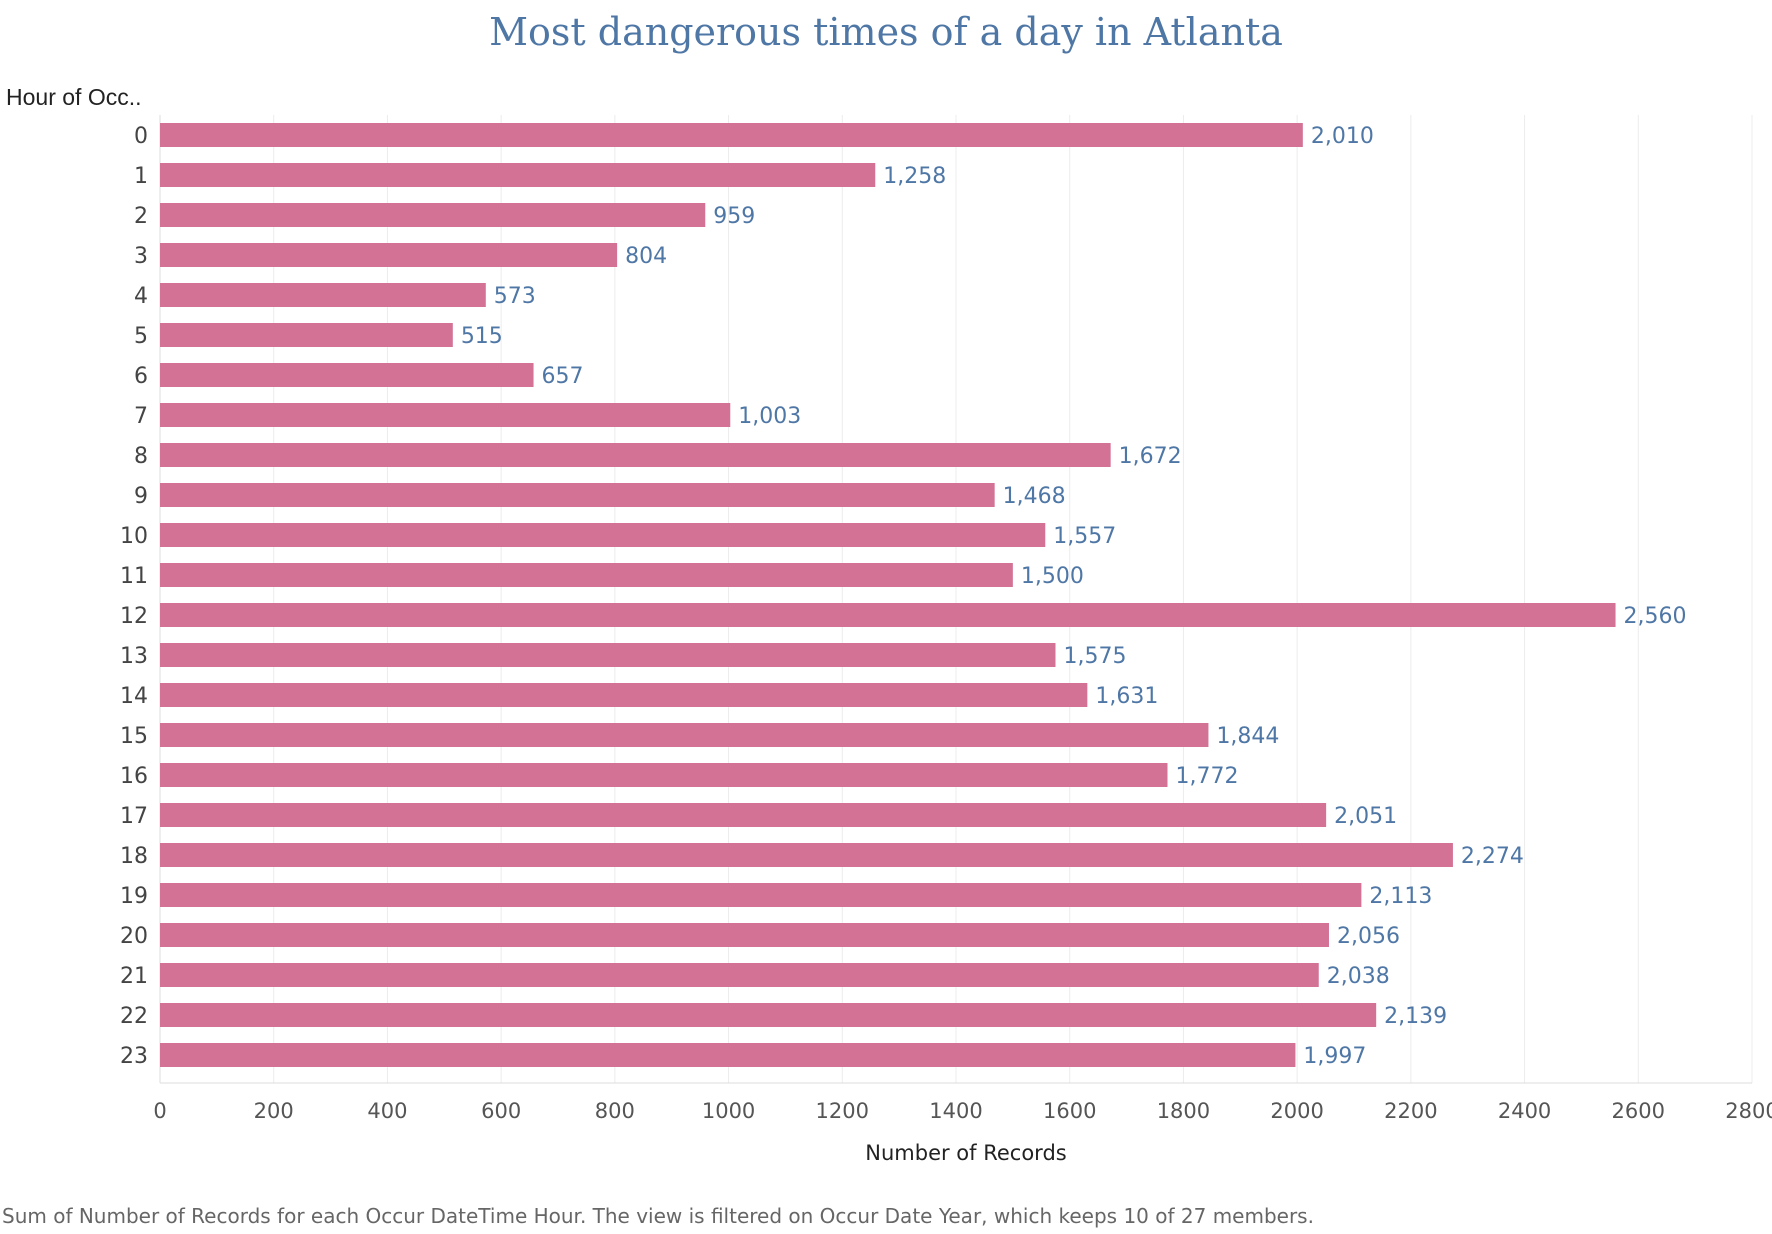 The image size is (1772, 1234). Describe the element at coordinates (646, 256) in the screenshot. I see `data-label: 804` at that location.